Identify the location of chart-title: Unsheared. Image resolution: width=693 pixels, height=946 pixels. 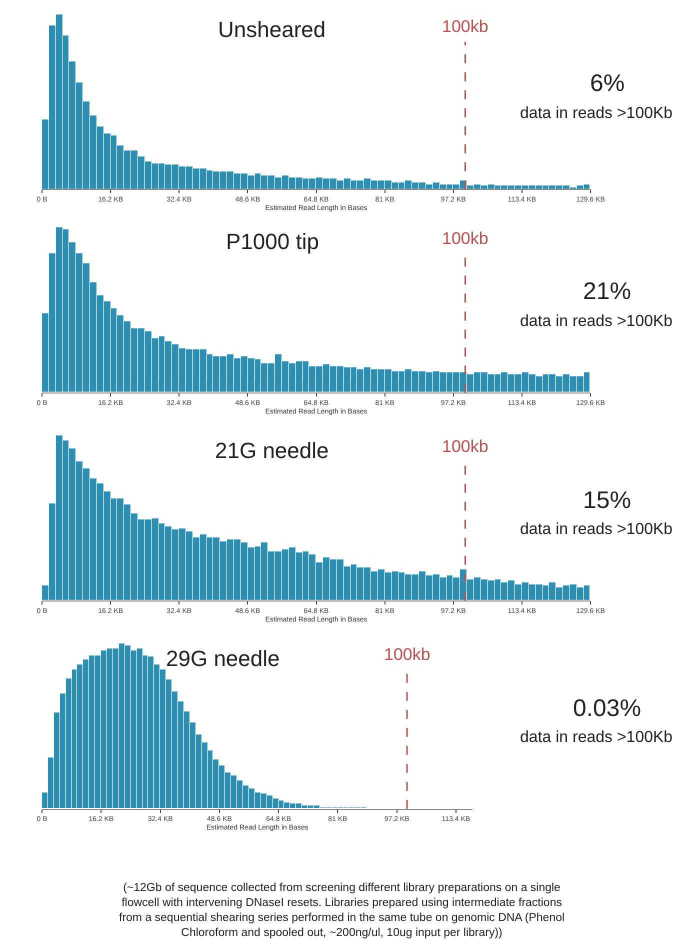
(272, 29).